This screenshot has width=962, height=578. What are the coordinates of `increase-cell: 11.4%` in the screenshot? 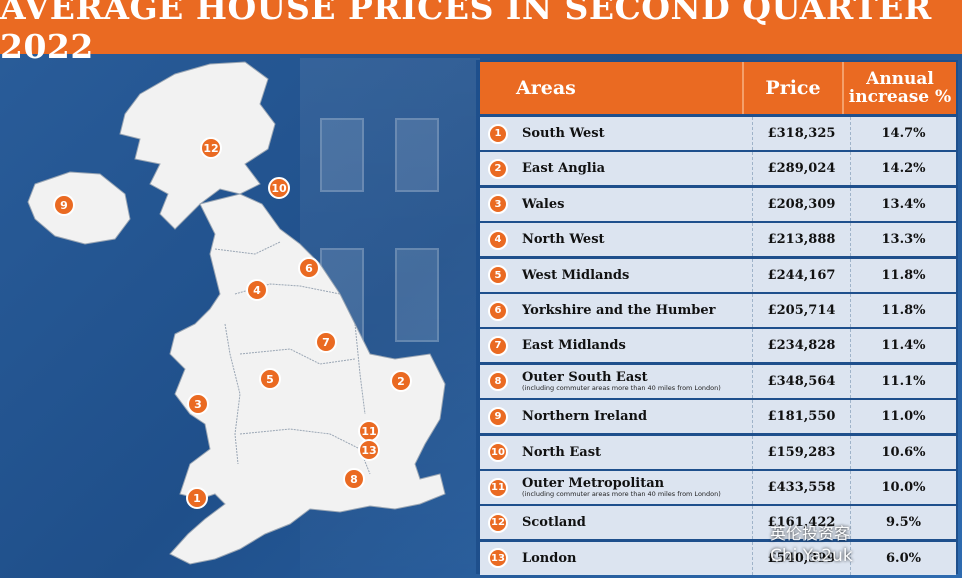 It's located at (903, 346).